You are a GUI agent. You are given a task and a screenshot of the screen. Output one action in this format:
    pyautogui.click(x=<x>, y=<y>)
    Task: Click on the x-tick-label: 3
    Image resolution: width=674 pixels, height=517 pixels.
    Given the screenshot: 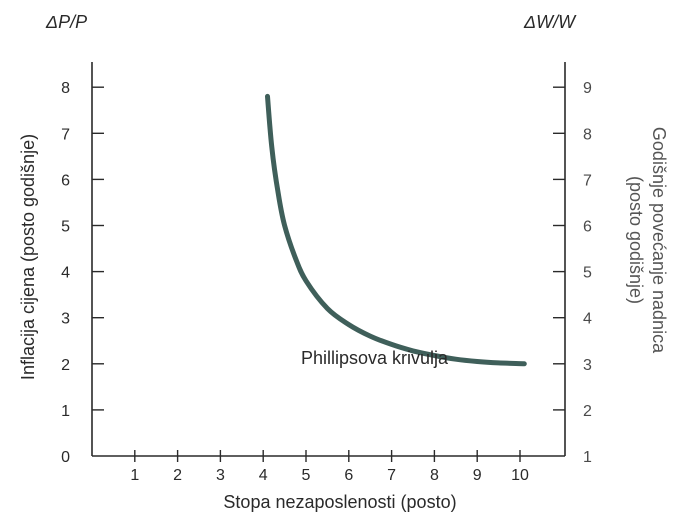 What is the action you would take?
    pyautogui.click(x=220, y=475)
    